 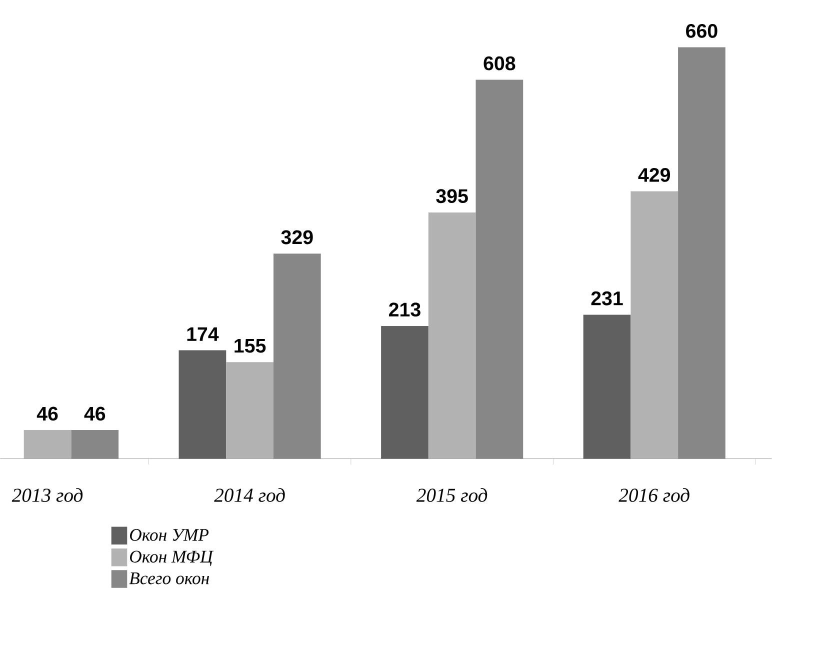 I want to click on x-tick-label: 2013 год, so click(x=47, y=495).